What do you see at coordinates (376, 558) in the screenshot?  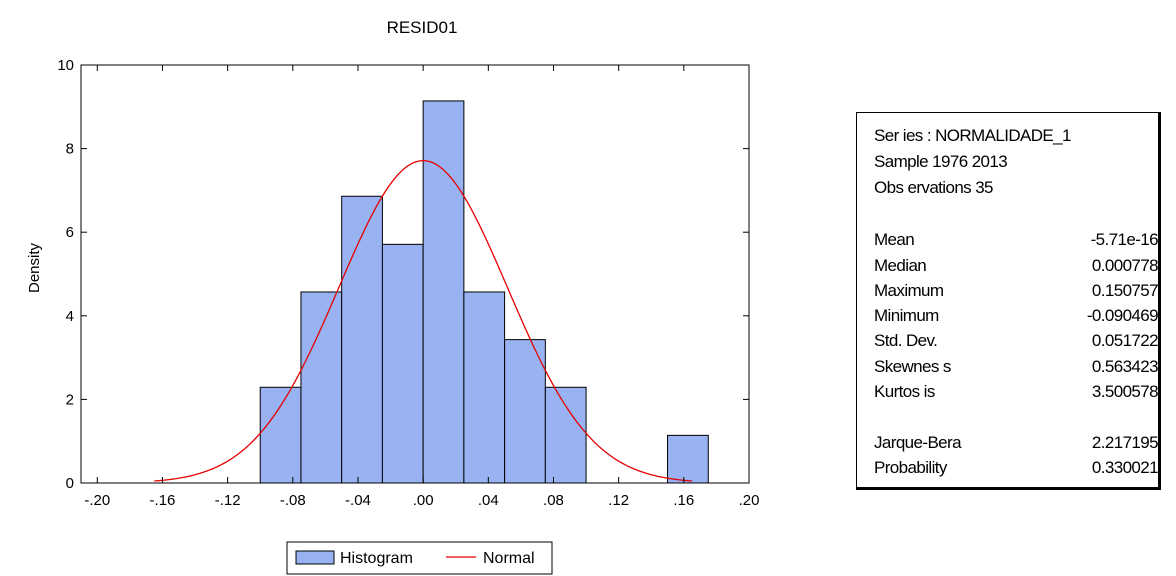 I see `legend-histogram-label: Histogram` at bounding box center [376, 558].